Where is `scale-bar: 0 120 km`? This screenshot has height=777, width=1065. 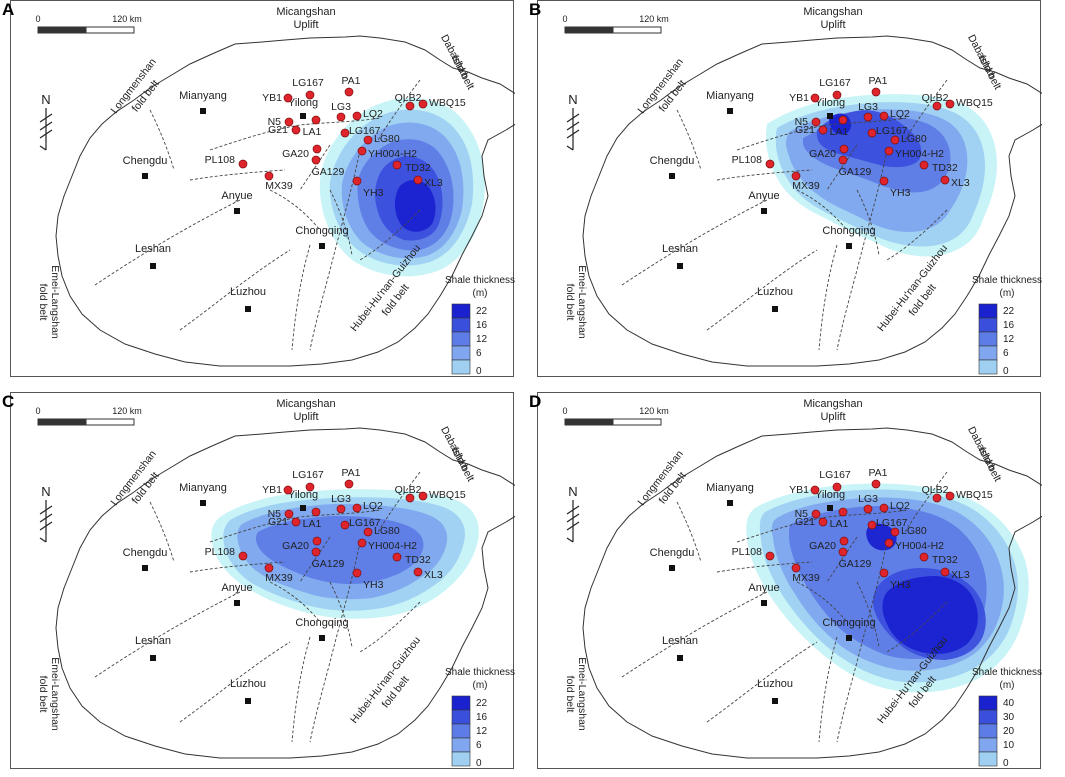
scale-bar: 0 120 km is located at coordinates (615, 24).